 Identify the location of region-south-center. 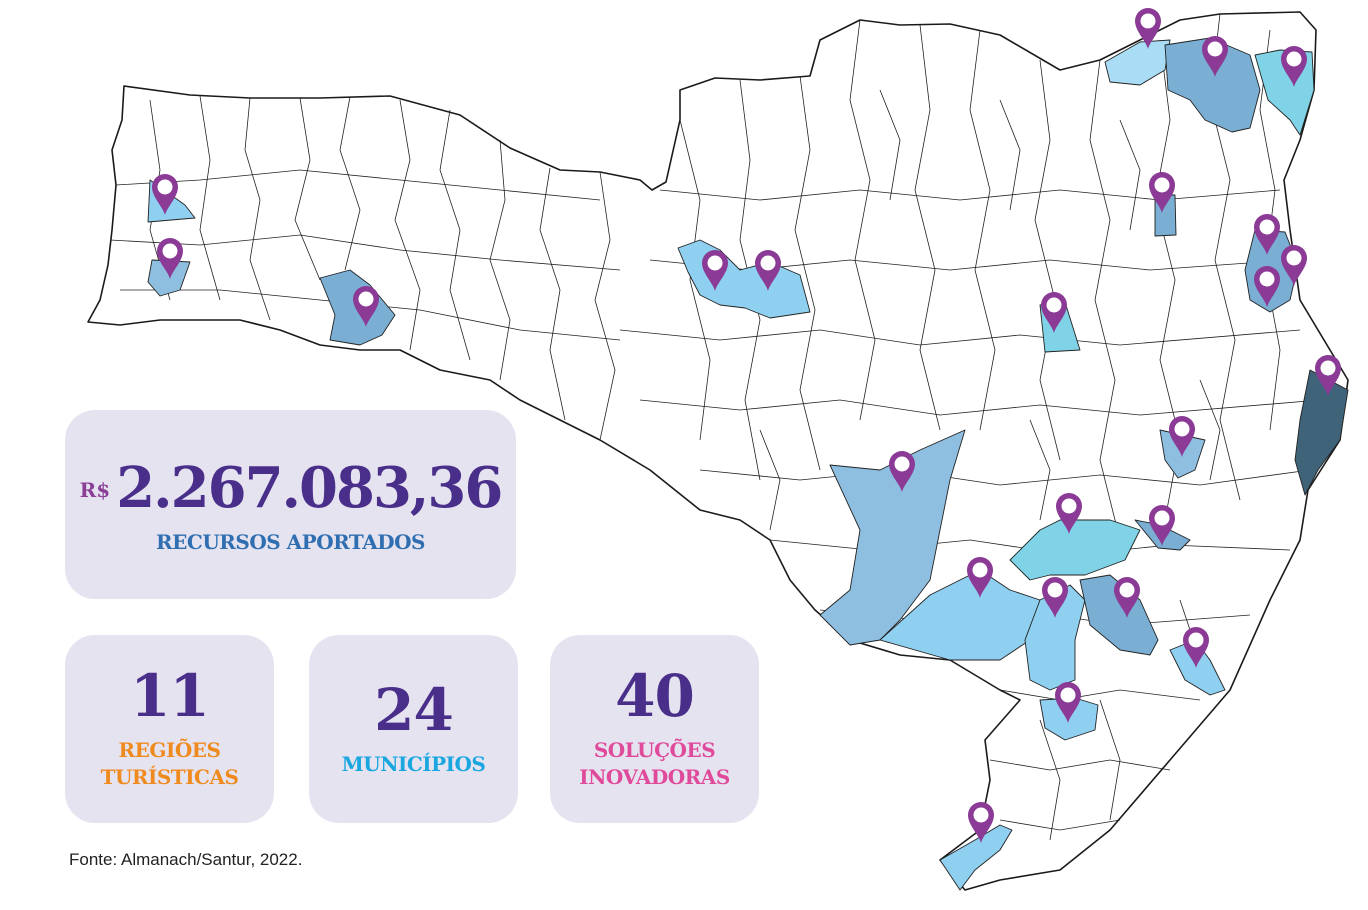
(1075, 550).